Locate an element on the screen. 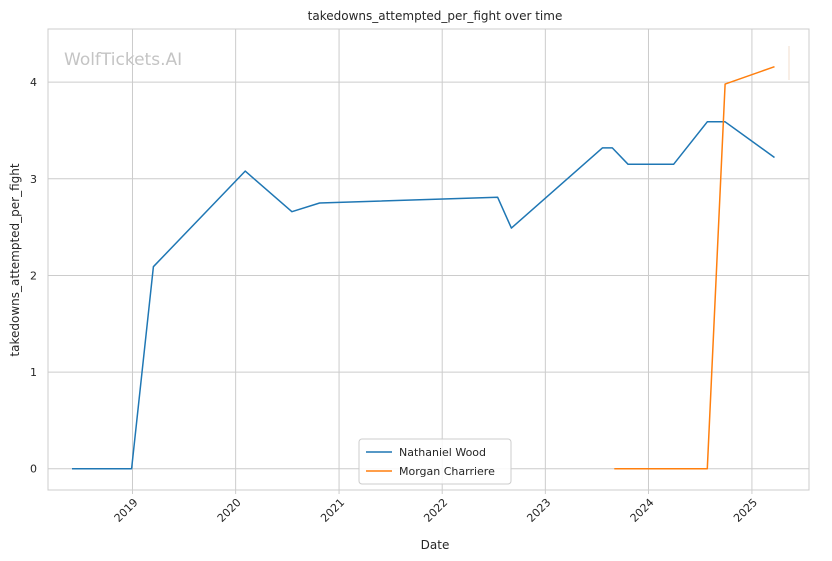  x-tick-label: 2021 is located at coordinates (332, 510).